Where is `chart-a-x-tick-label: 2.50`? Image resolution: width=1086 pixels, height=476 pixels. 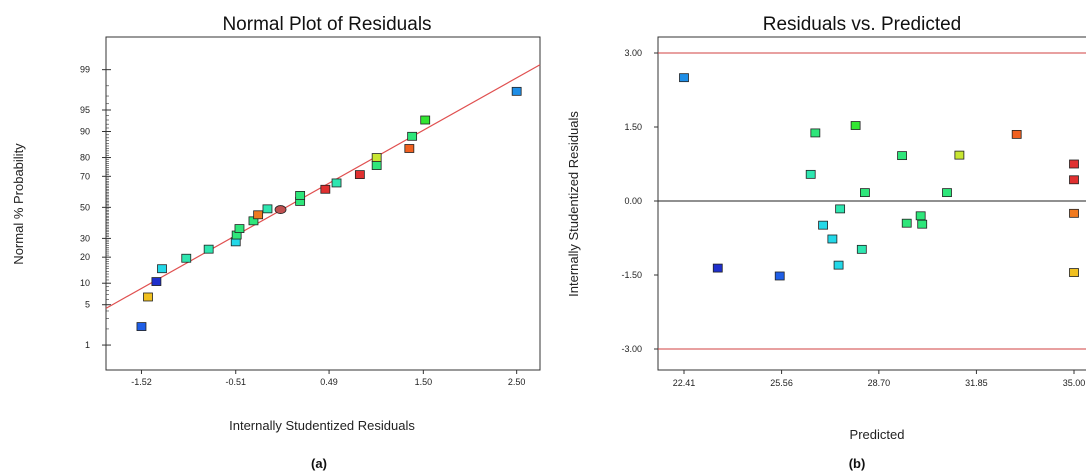 chart-a-x-tick-label: 2.50 is located at coordinates (517, 382).